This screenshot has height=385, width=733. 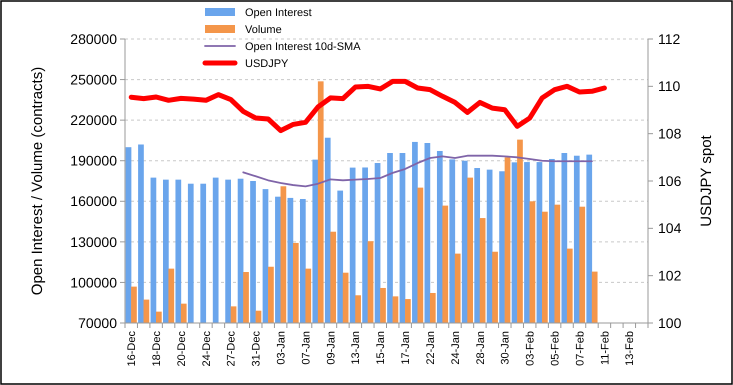 What do you see at coordinates (381, 348) in the screenshot?
I see `x-tick-label: 15-Jan` at bounding box center [381, 348].